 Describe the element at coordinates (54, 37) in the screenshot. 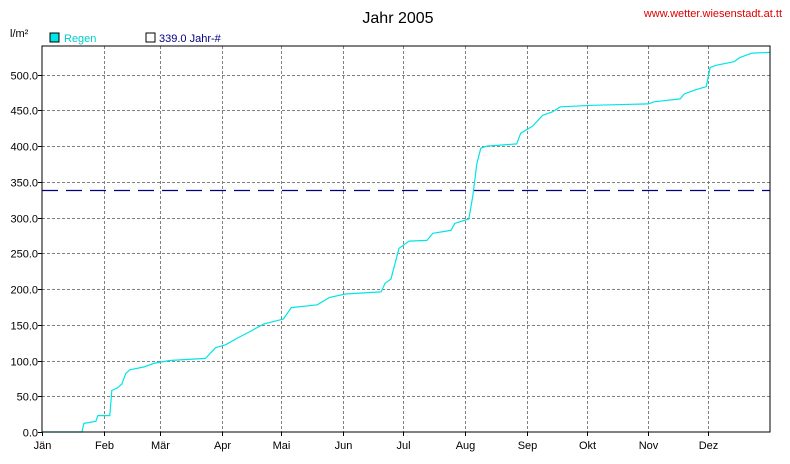

I see `legend-swatch-regen` at that location.